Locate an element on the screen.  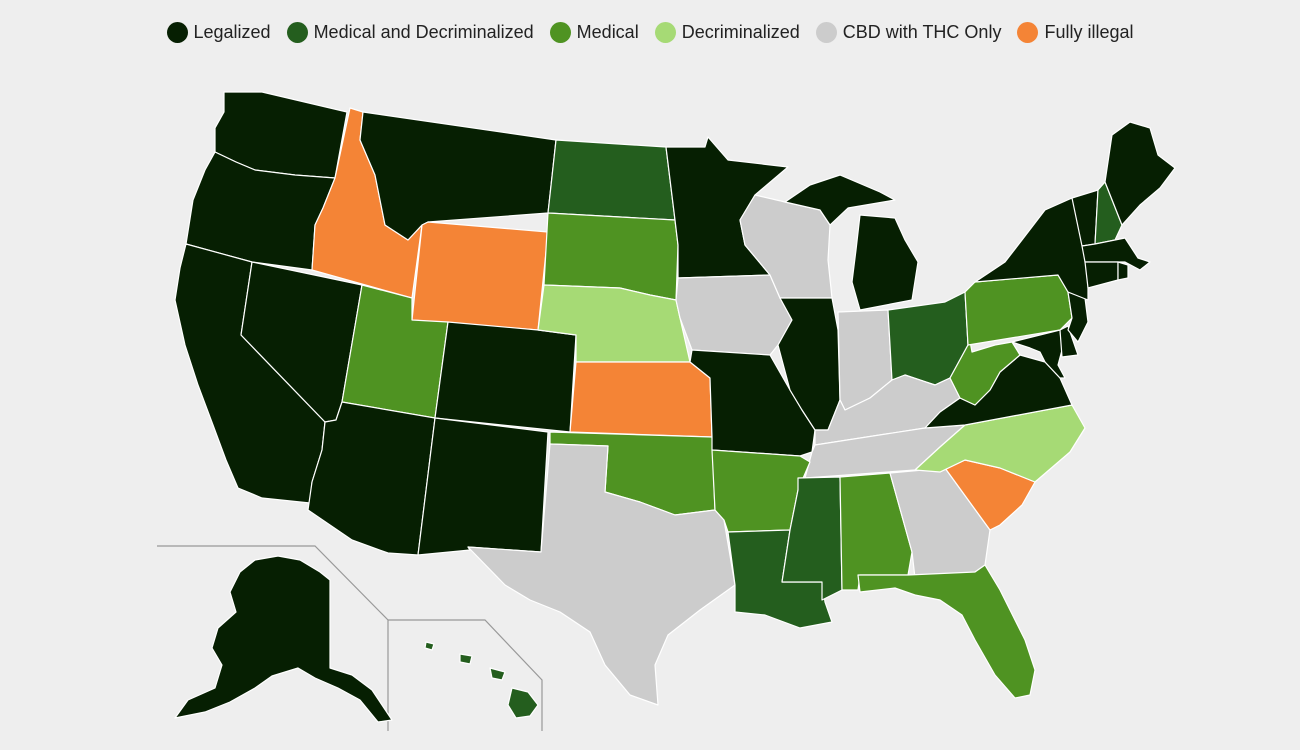
legend-item-cbd-with-thc-only: CBD with THC Only is located at coordinates (908, 32).